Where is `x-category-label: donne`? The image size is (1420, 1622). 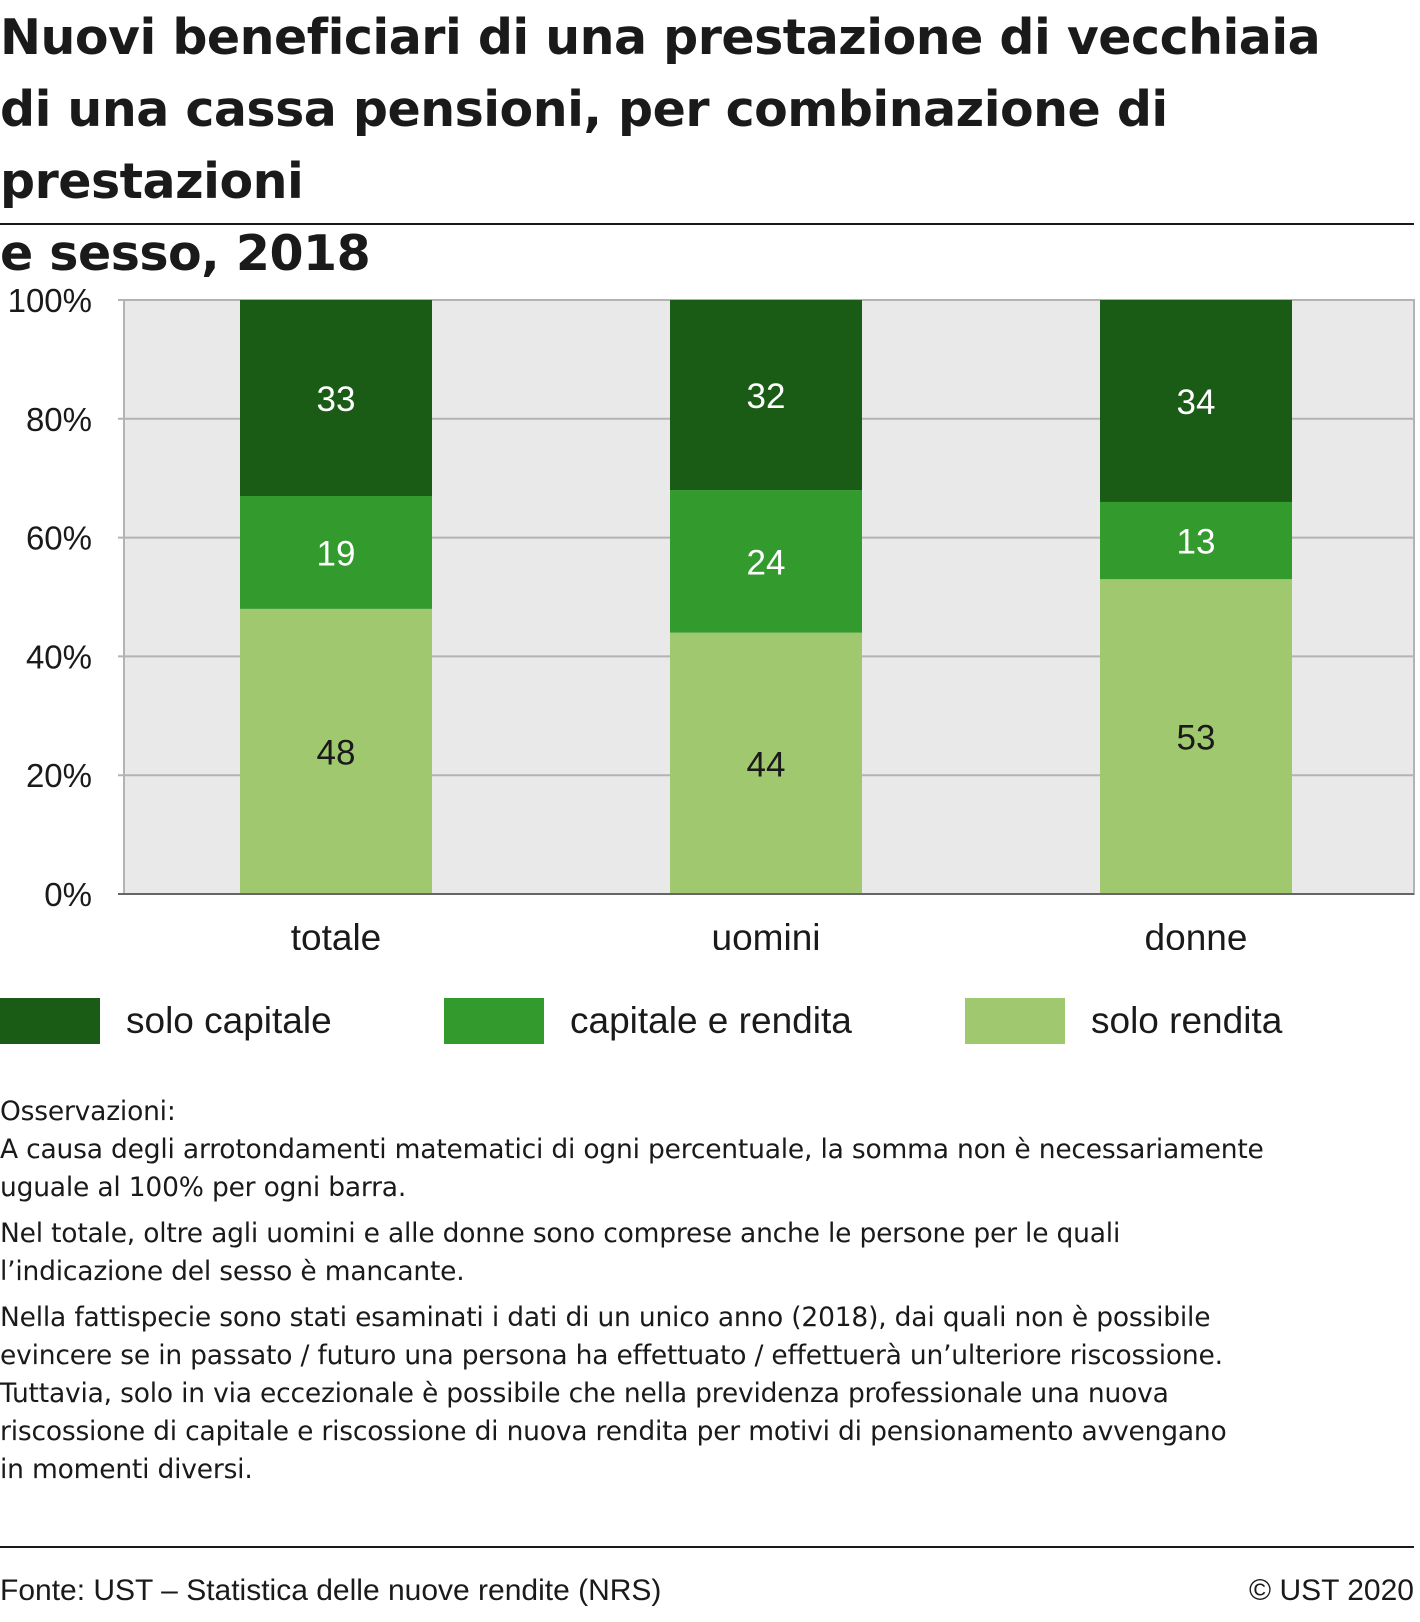 x-category-label: donne is located at coordinates (1196, 933).